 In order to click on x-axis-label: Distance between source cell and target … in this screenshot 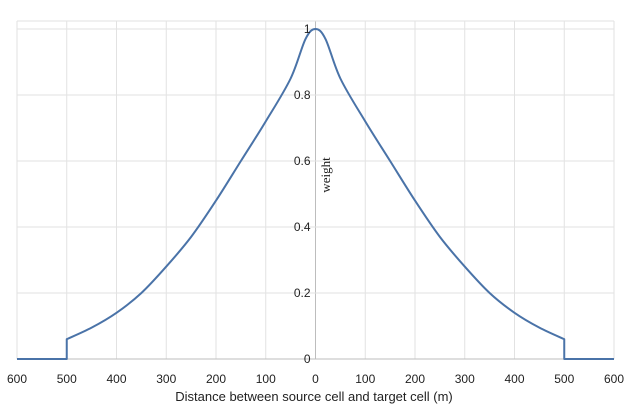, I will do `click(313, 396)`.